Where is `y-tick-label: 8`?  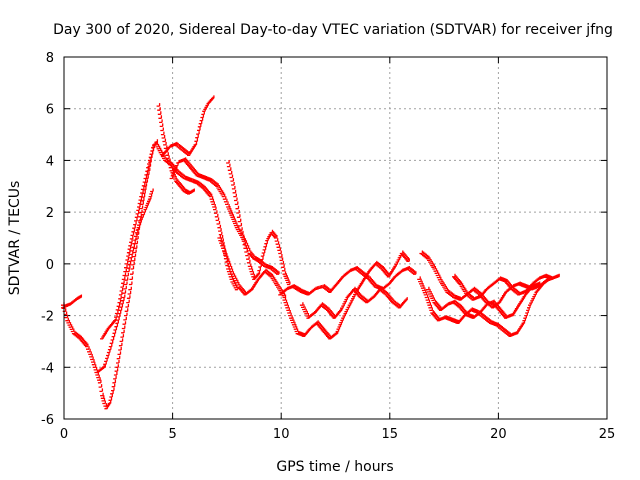
y-tick-label: 8 is located at coordinates (50, 58).